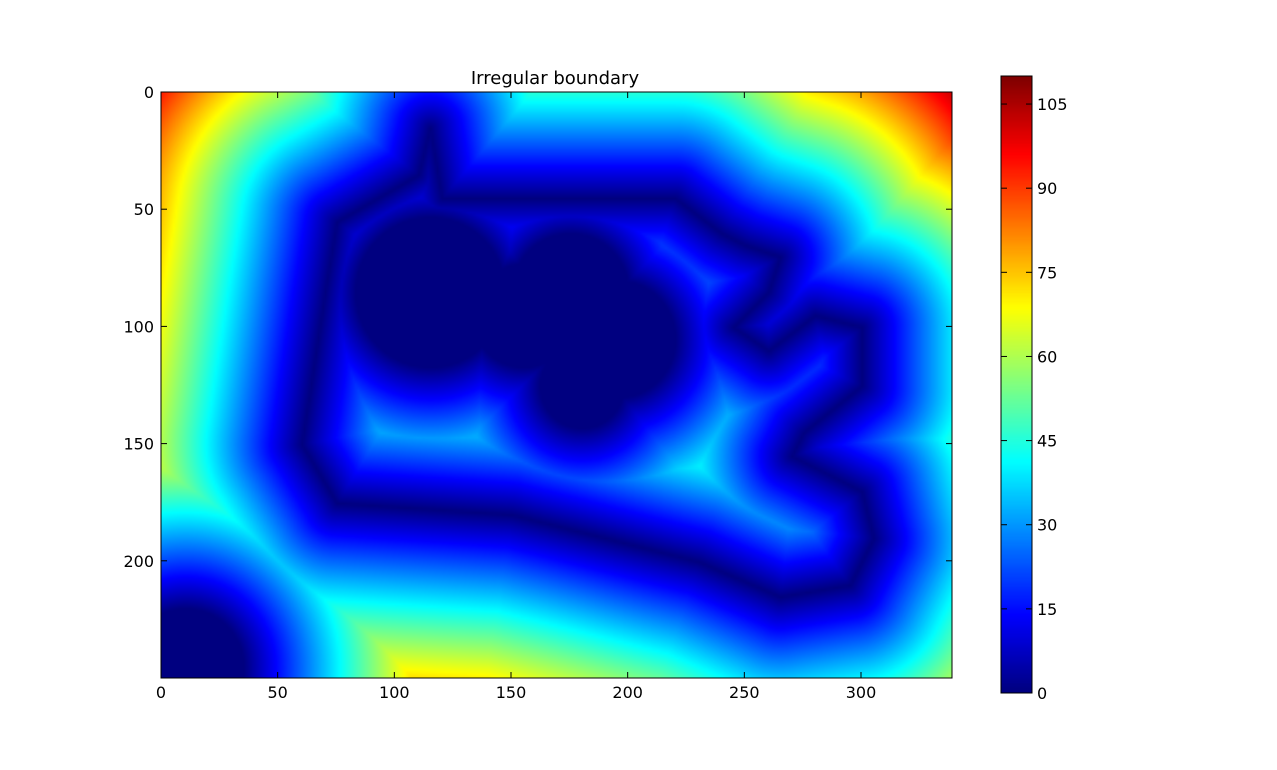  I want to click on colorbar-tick-label: 60, so click(1047, 356).